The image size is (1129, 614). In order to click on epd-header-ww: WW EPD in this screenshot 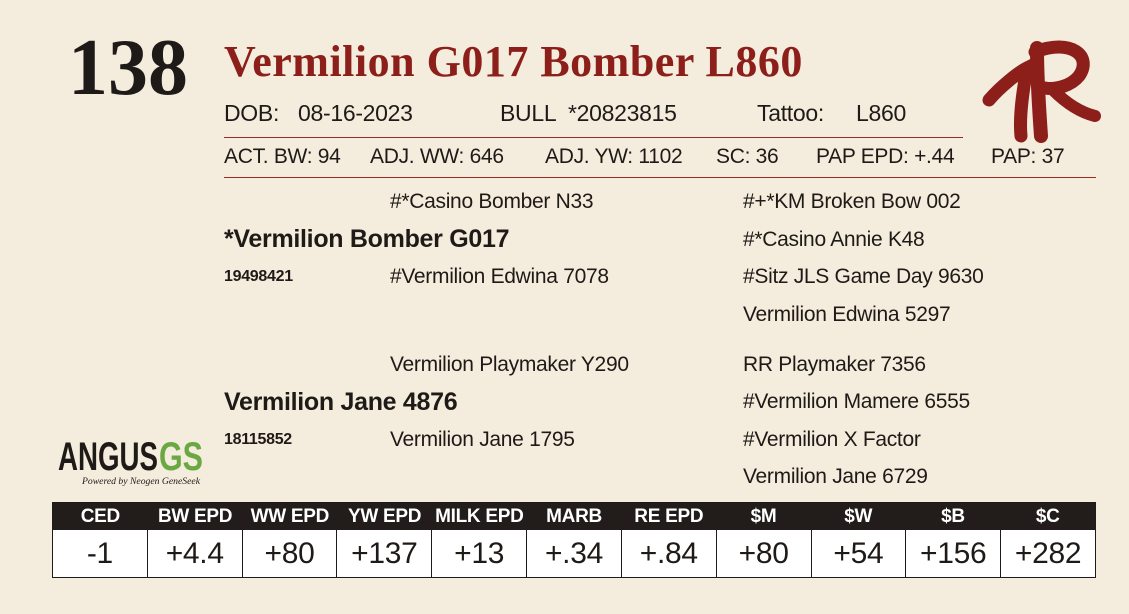, I will do `click(290, 516)`.